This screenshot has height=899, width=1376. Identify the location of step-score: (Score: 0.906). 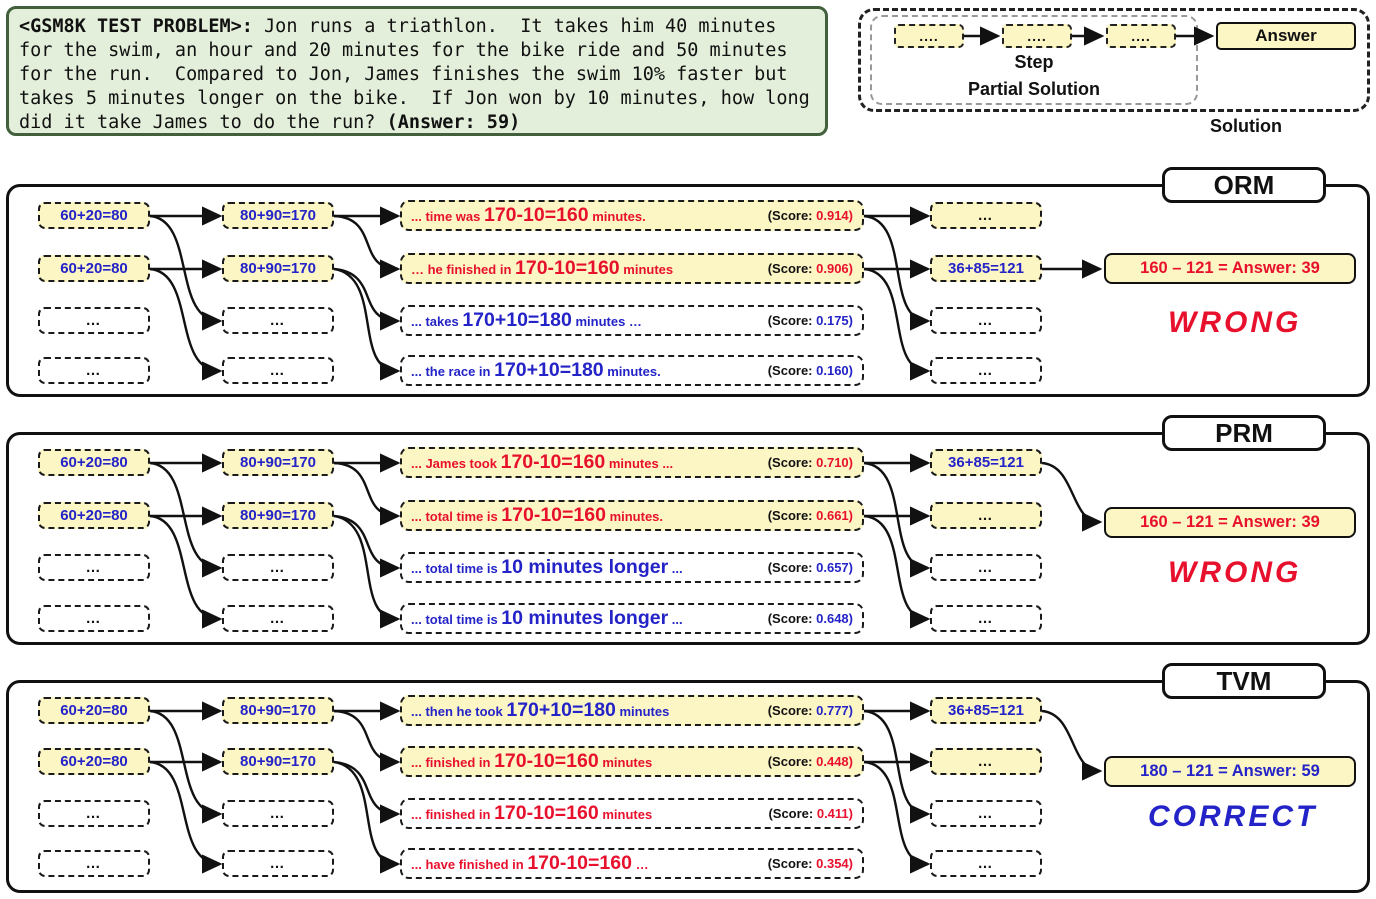
(810, 268).